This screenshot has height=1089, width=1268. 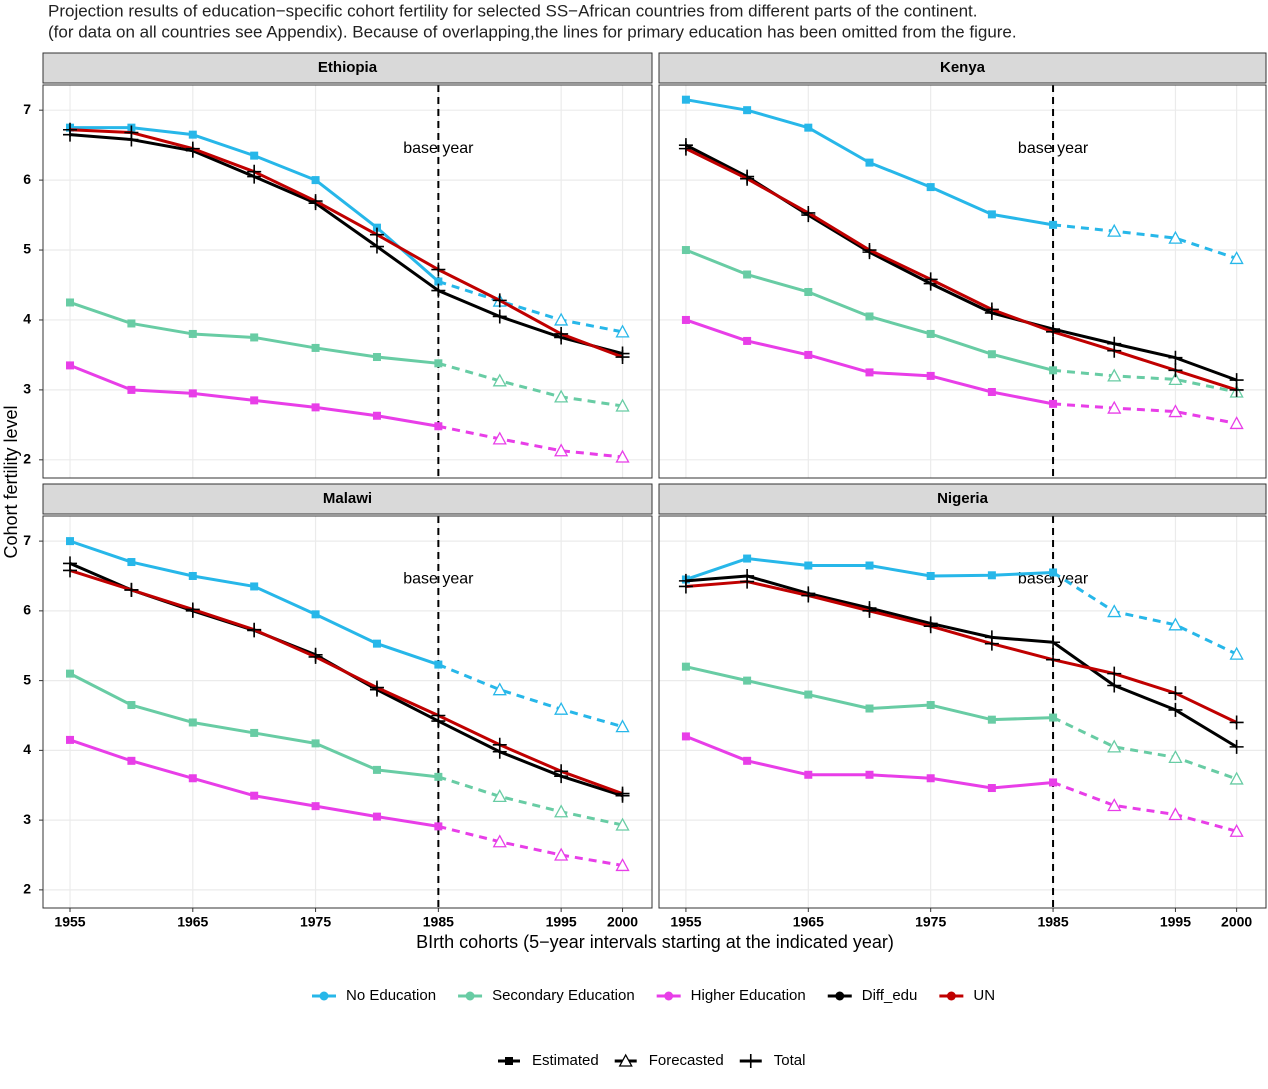 I want to click on y-tick-label: 4, so click(x=27, y=319).